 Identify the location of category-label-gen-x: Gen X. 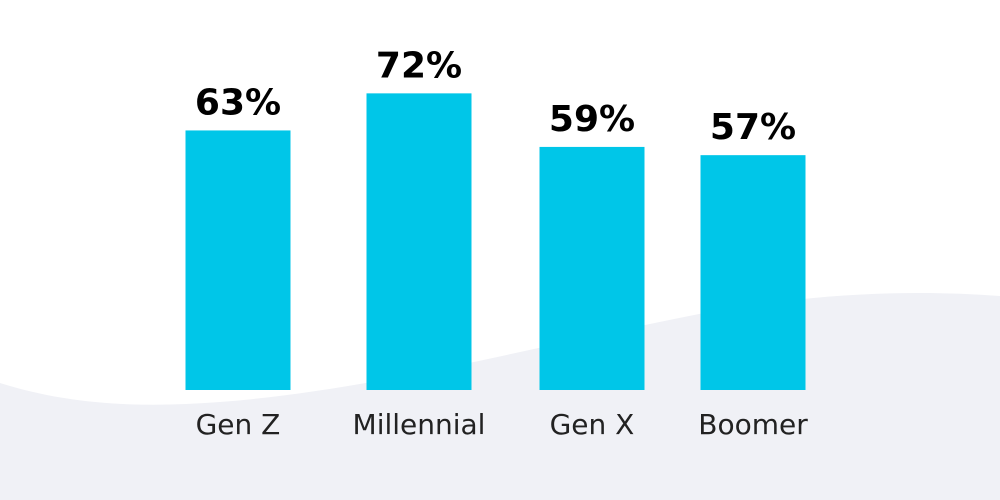
(592, 424).